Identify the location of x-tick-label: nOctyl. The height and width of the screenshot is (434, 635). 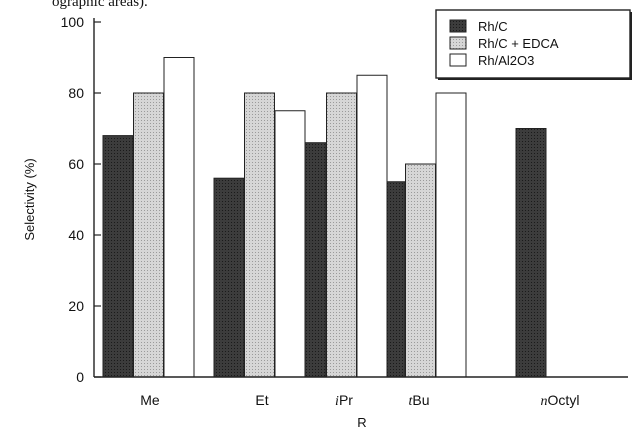
(560, 400).